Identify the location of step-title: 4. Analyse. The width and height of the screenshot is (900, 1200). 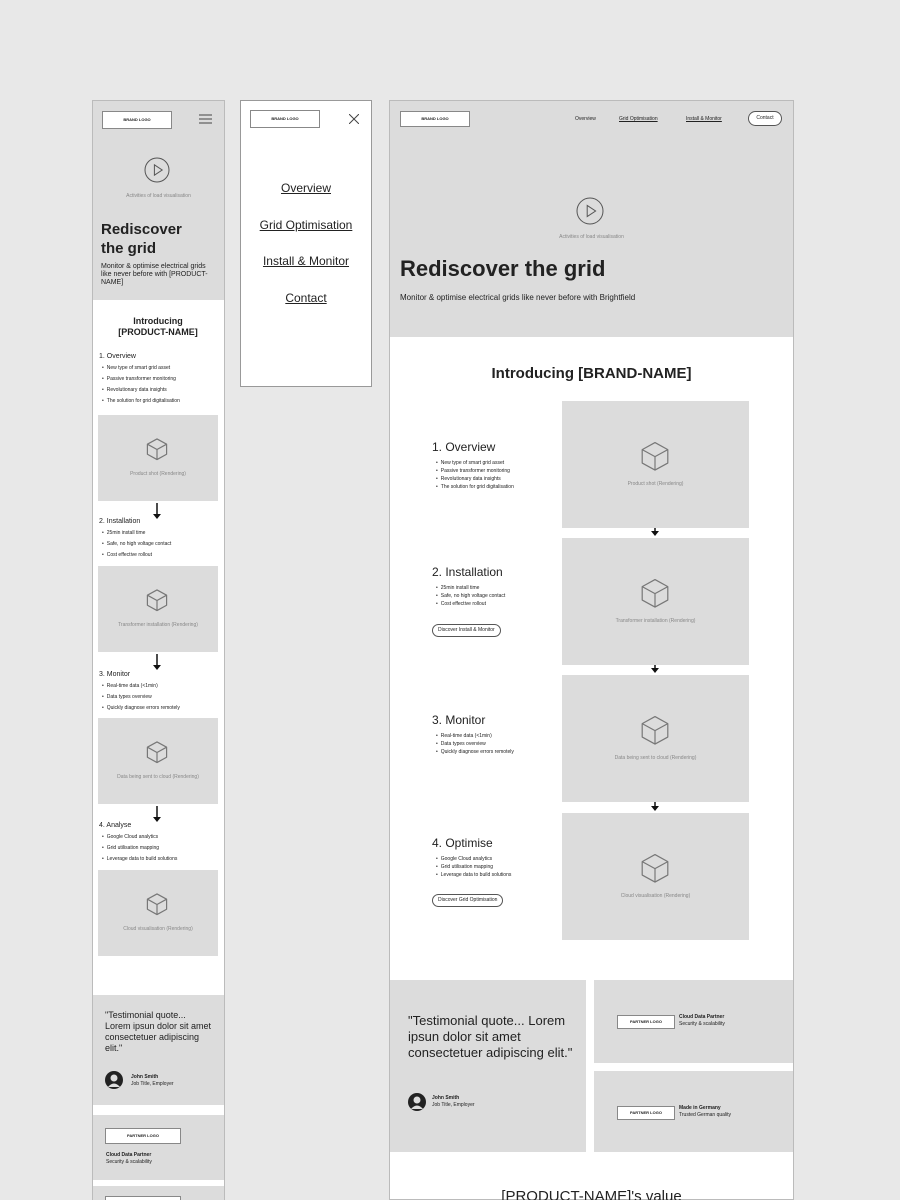
(115, 825).